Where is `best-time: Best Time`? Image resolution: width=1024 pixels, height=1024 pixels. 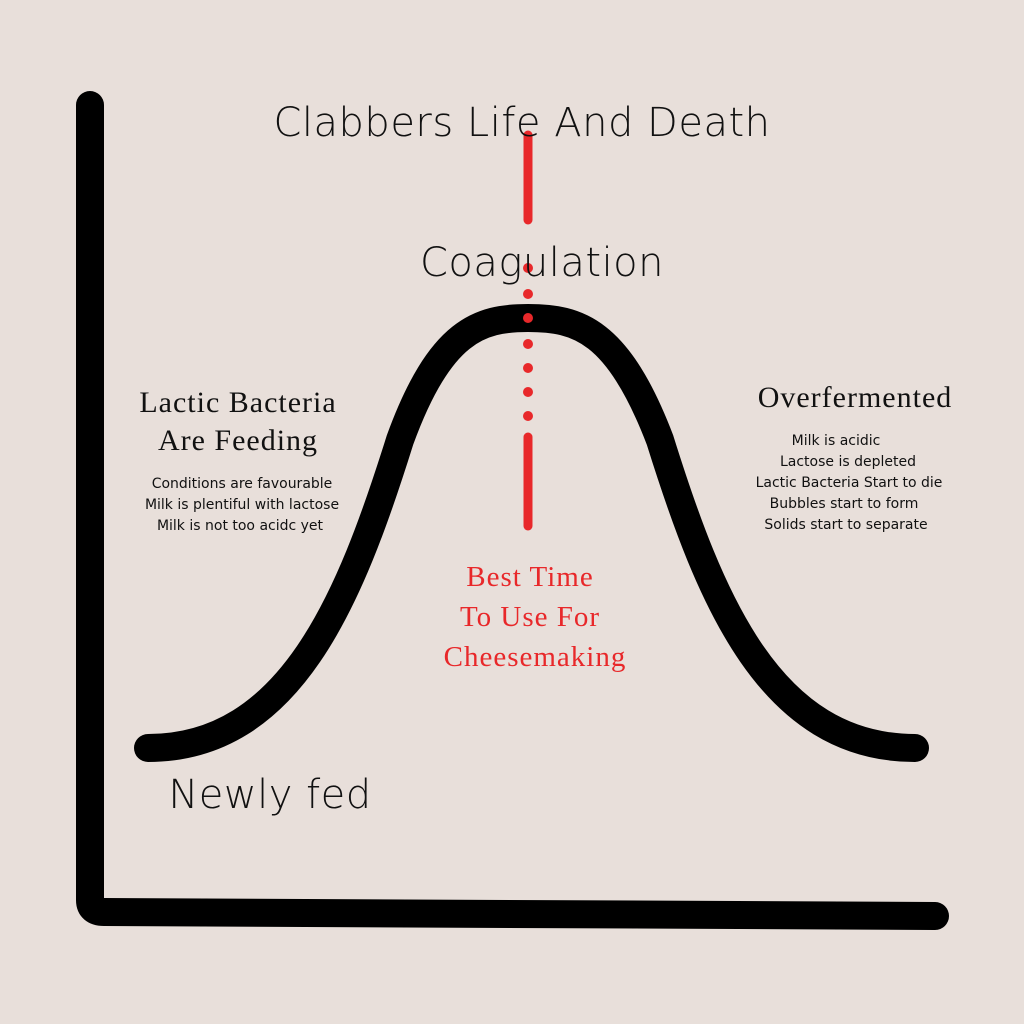
best-time: Best Time is located at coordinates (529, 577).